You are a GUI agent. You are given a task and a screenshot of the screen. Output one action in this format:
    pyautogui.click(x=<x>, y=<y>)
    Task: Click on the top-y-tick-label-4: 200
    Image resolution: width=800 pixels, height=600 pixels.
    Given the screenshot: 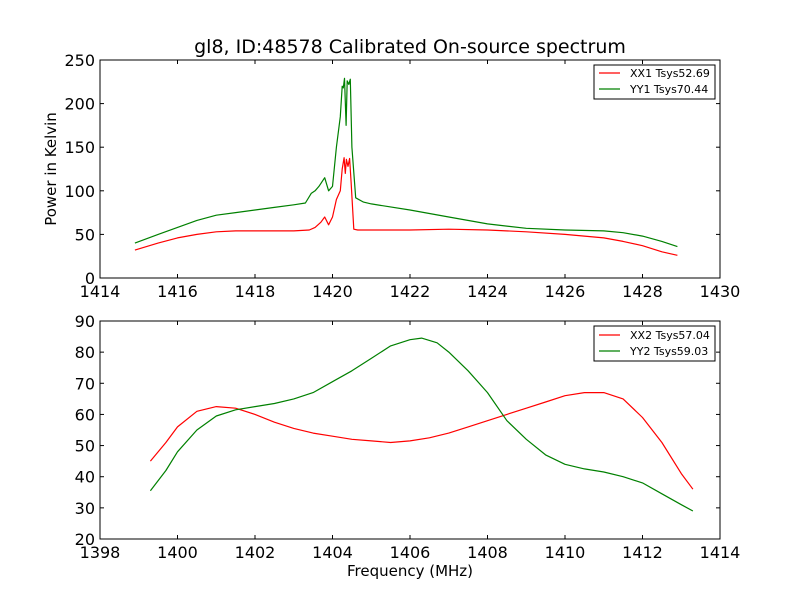 What is the action you would take?
    pyautogui.click(x=79, y=104)
    